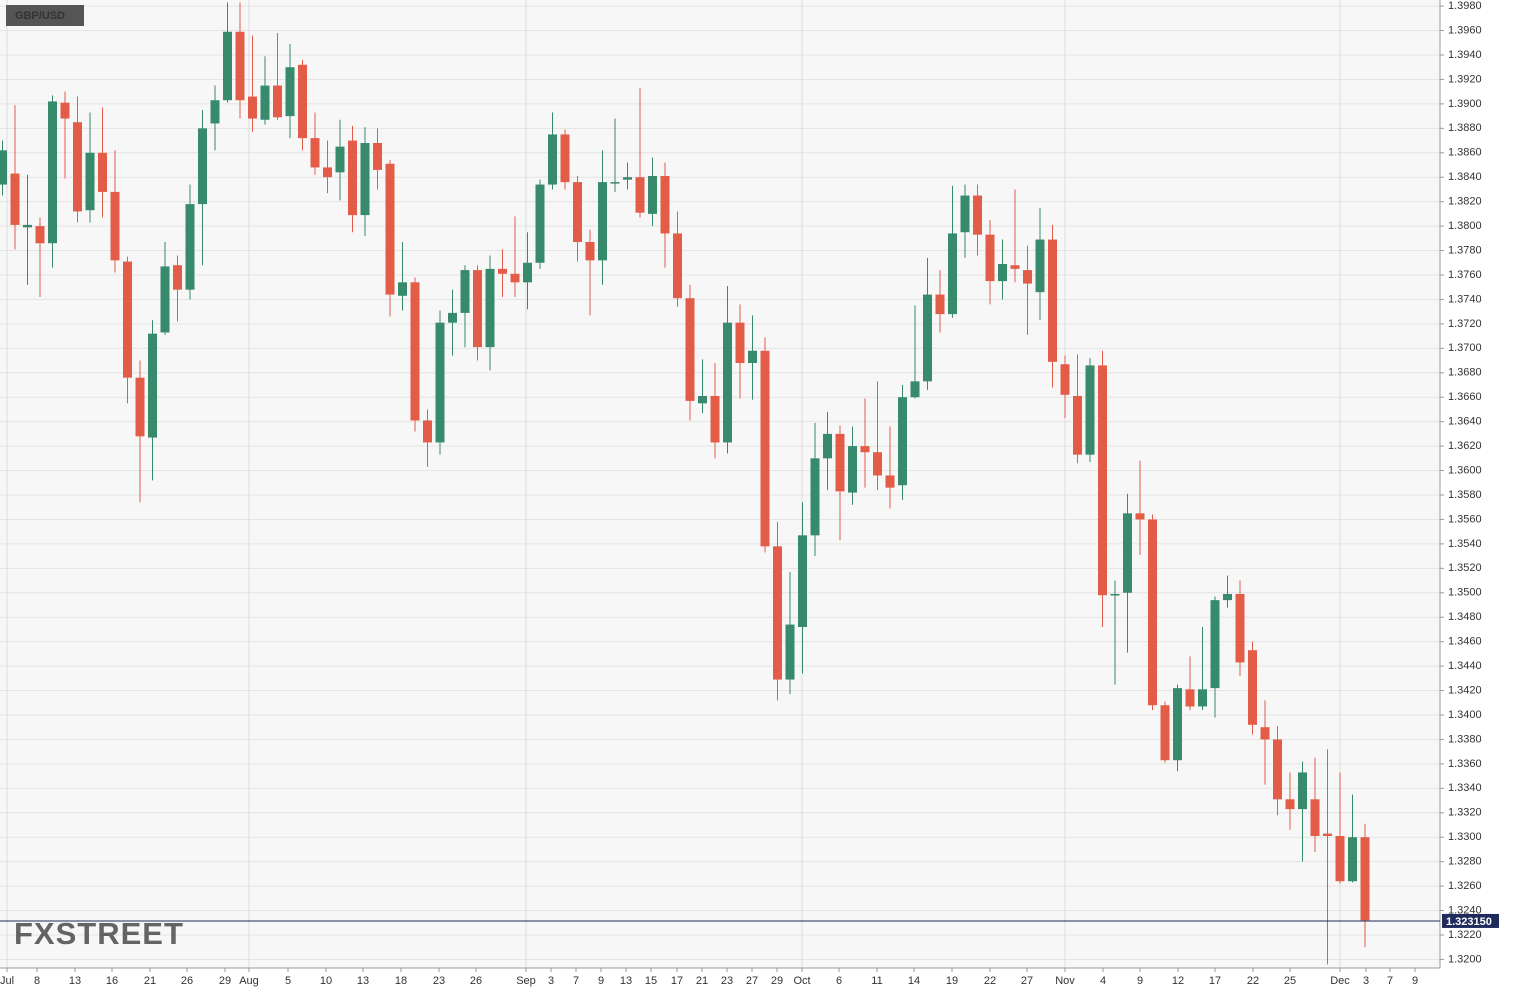 The width and height of the screenshot is (1517, 993). Describe the element at coordinates (1465, 495) in the screenshot. I see `y-tick-label: 1.3580` at that location.